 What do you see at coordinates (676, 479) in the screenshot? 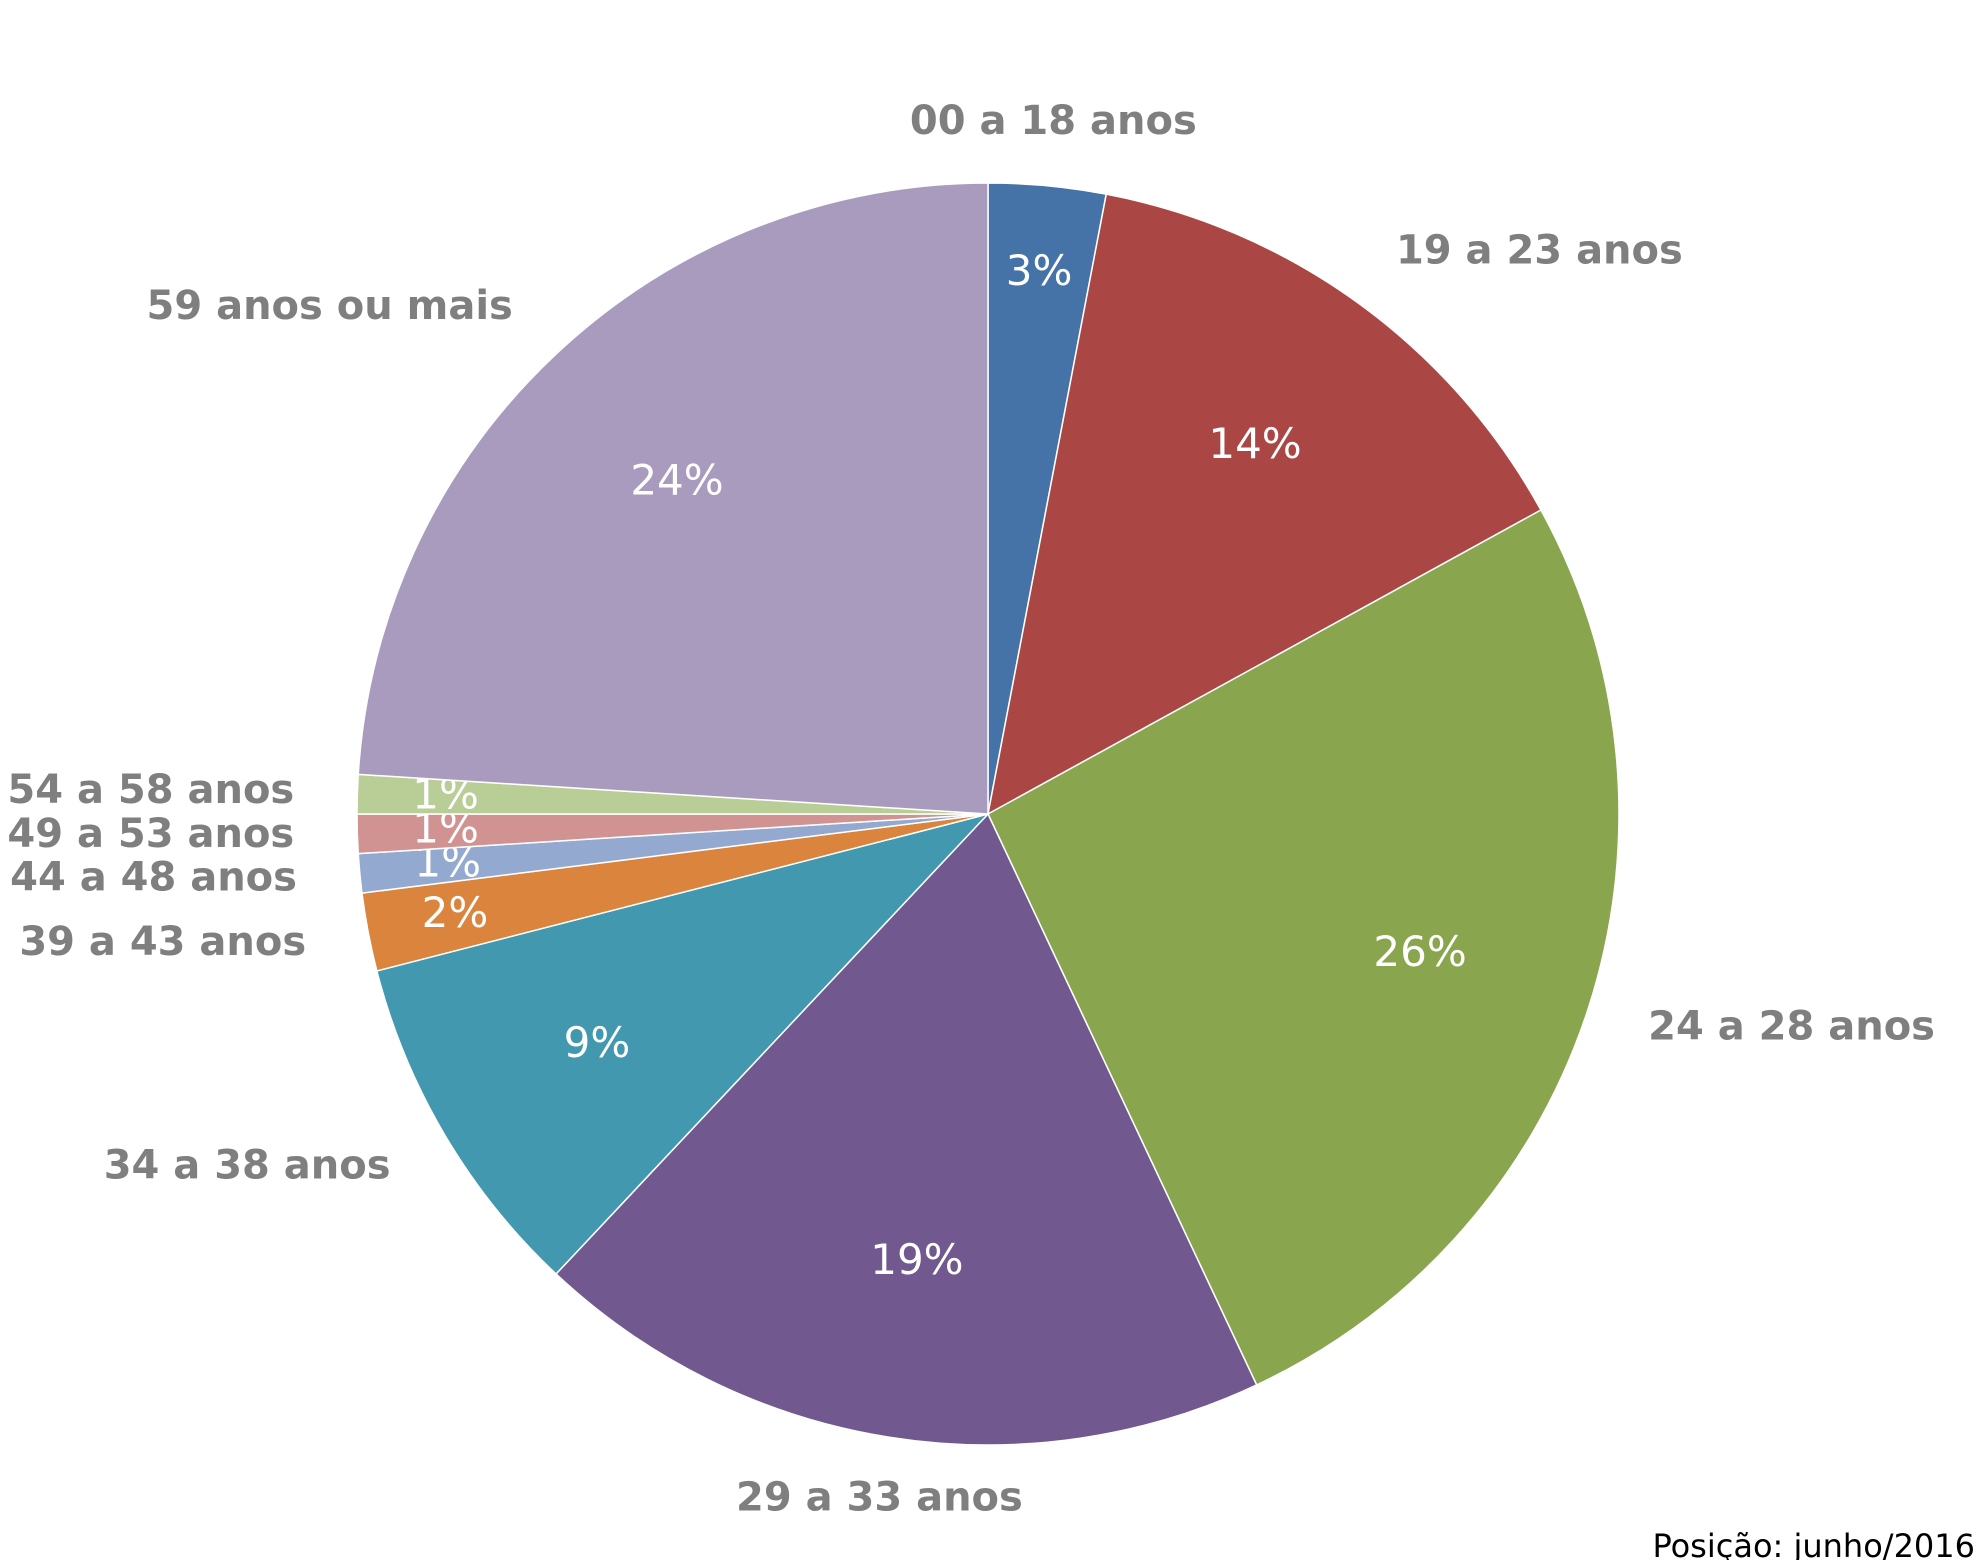
I see `value-label: 24%` at bounding box center [676, 479].